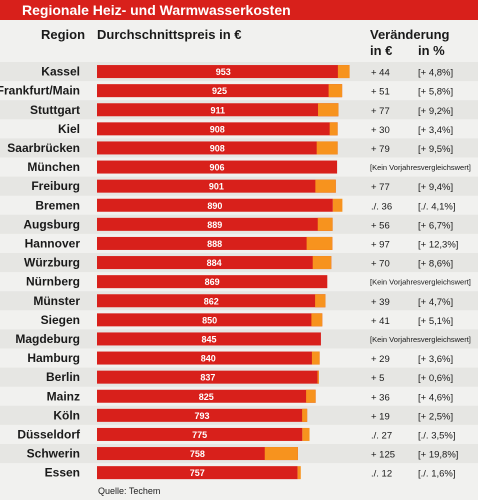  What do you see at coordinates (217, 168) in the screenshot?
I see `price-value-label: 906` at bounding box center [217, 168].